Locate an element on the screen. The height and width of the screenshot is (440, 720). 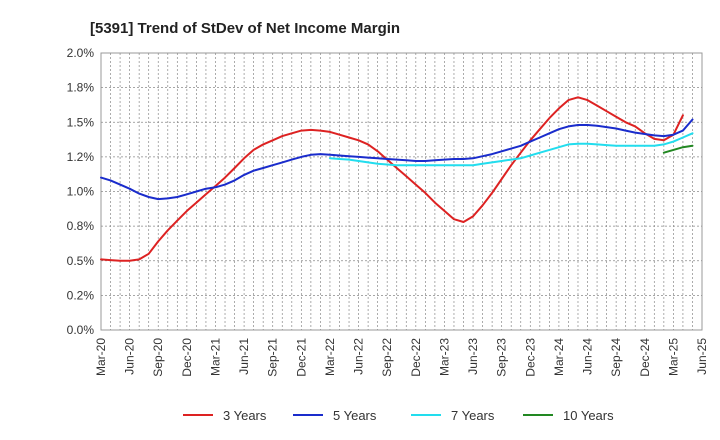
x-tick-label: Dec-22 is located at coordinates (416, 357).